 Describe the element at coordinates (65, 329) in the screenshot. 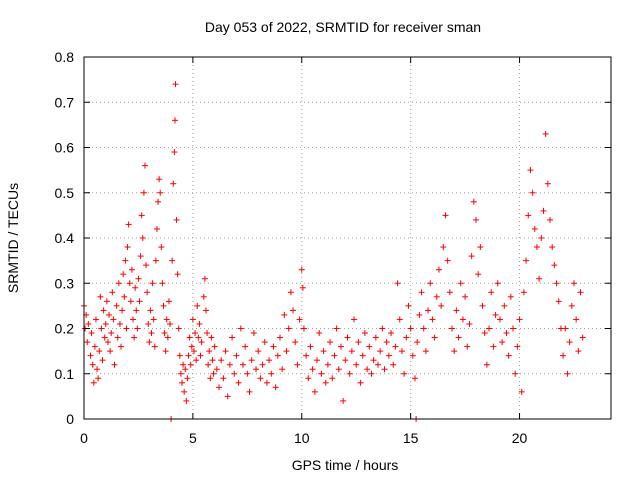

I see `y-tick-label: 0.2` at that location.